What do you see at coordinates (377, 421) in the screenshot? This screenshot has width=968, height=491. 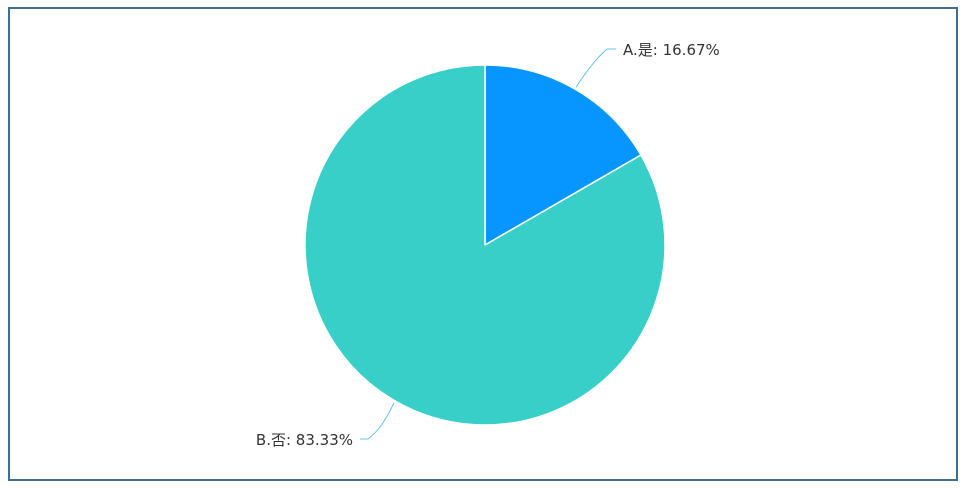 I see `label-line-b` at bounding box center [377, 421].